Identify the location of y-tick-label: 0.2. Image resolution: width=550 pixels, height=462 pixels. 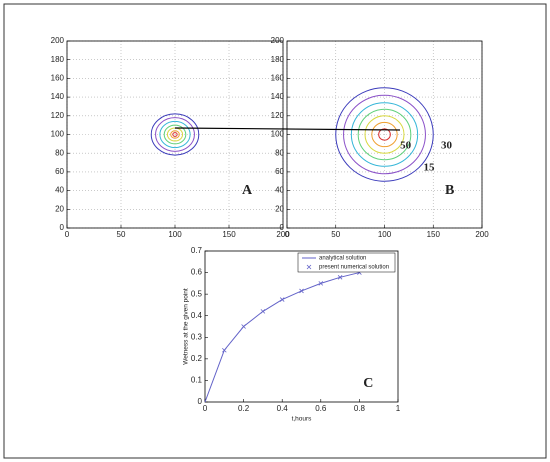
(197, 358).